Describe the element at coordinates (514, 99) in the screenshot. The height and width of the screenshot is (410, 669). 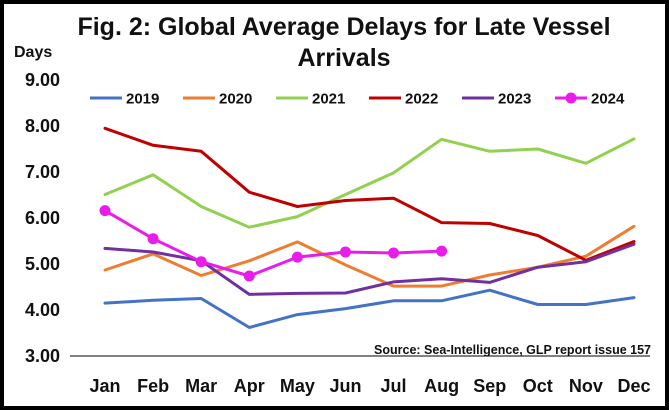
I see `legend-label: 2023` at that location.